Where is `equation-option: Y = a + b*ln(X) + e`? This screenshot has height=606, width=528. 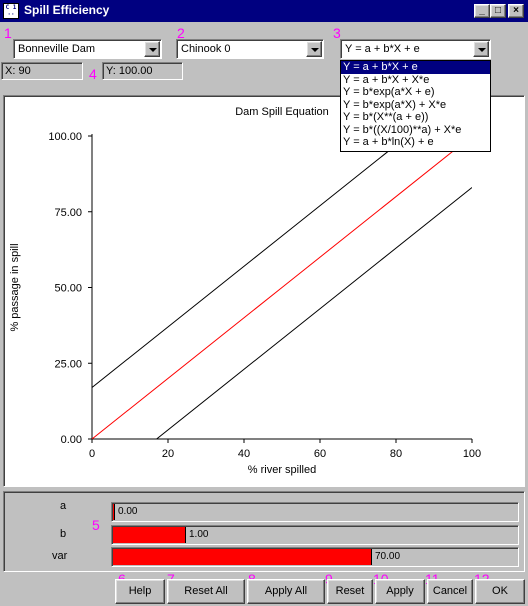 equation-option: Y = a + b*ln(X) + e is located at coordinates (388, 142).